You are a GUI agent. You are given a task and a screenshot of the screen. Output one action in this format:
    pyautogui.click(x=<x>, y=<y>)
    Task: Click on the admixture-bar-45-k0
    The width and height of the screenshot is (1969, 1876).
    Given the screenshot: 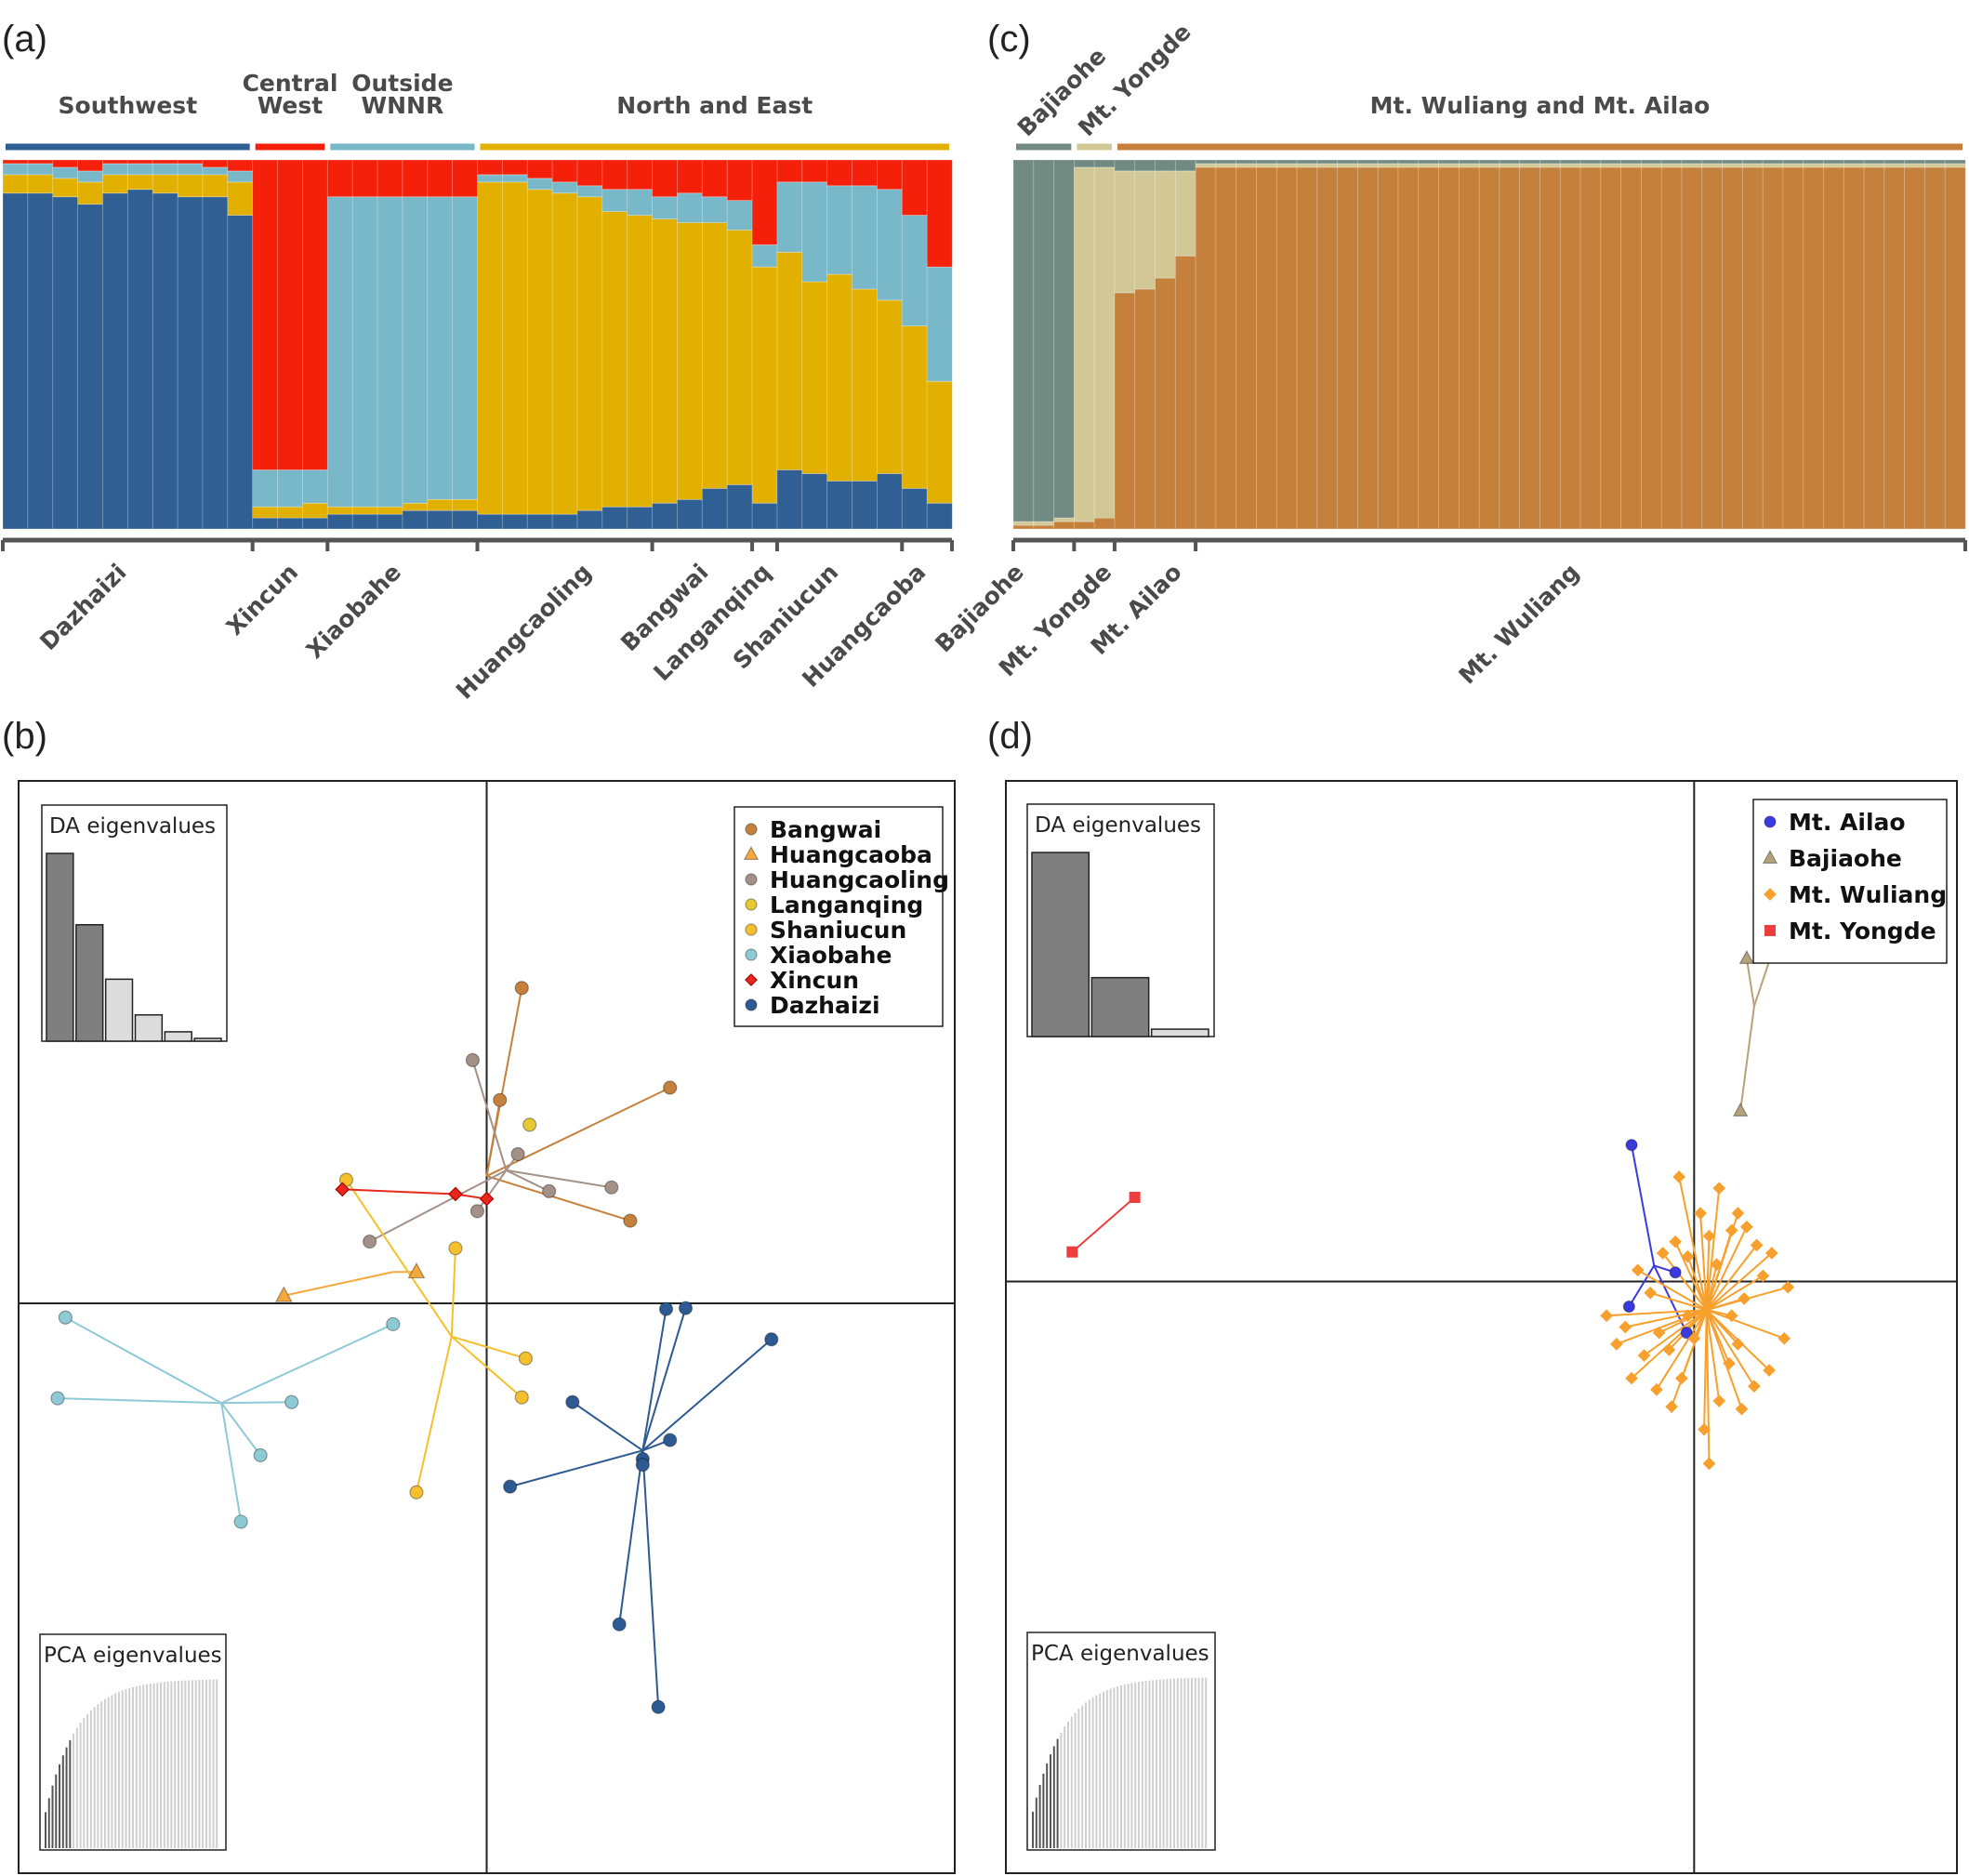 What is the action you would take?
    pyautogui.click(x=1935, y=348)
    